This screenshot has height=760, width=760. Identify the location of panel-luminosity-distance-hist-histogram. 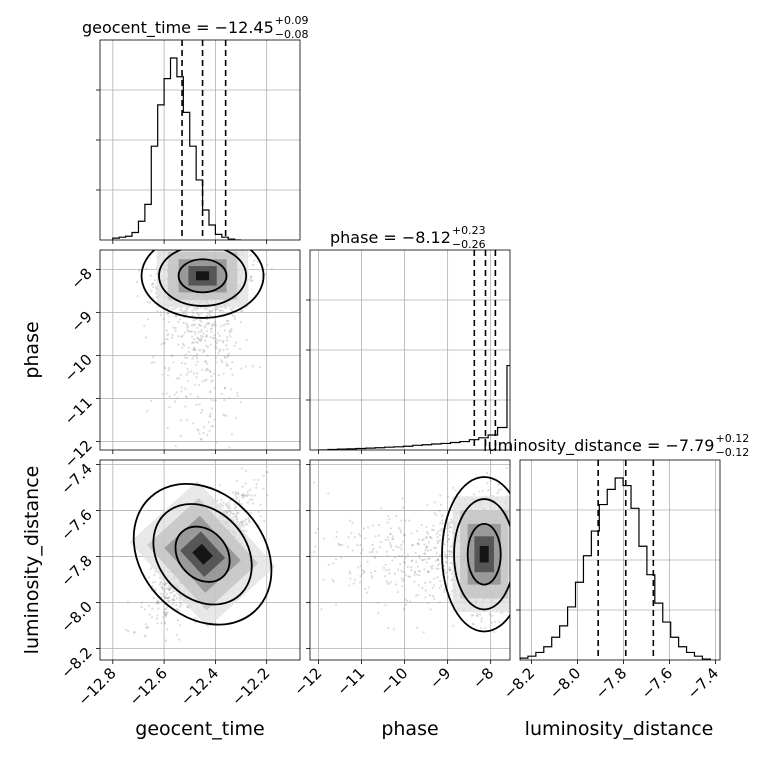
(615, 568).